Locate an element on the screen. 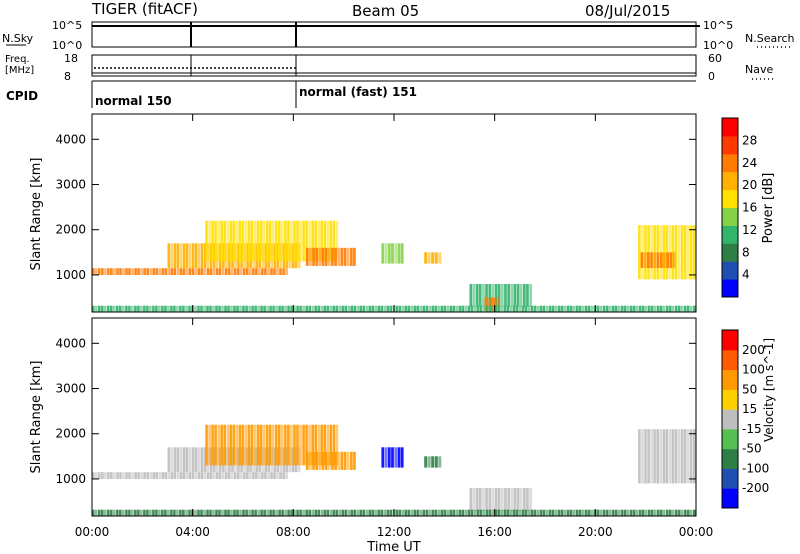  colorbar-tick-label: 8 is located at coordinates (746, 252).